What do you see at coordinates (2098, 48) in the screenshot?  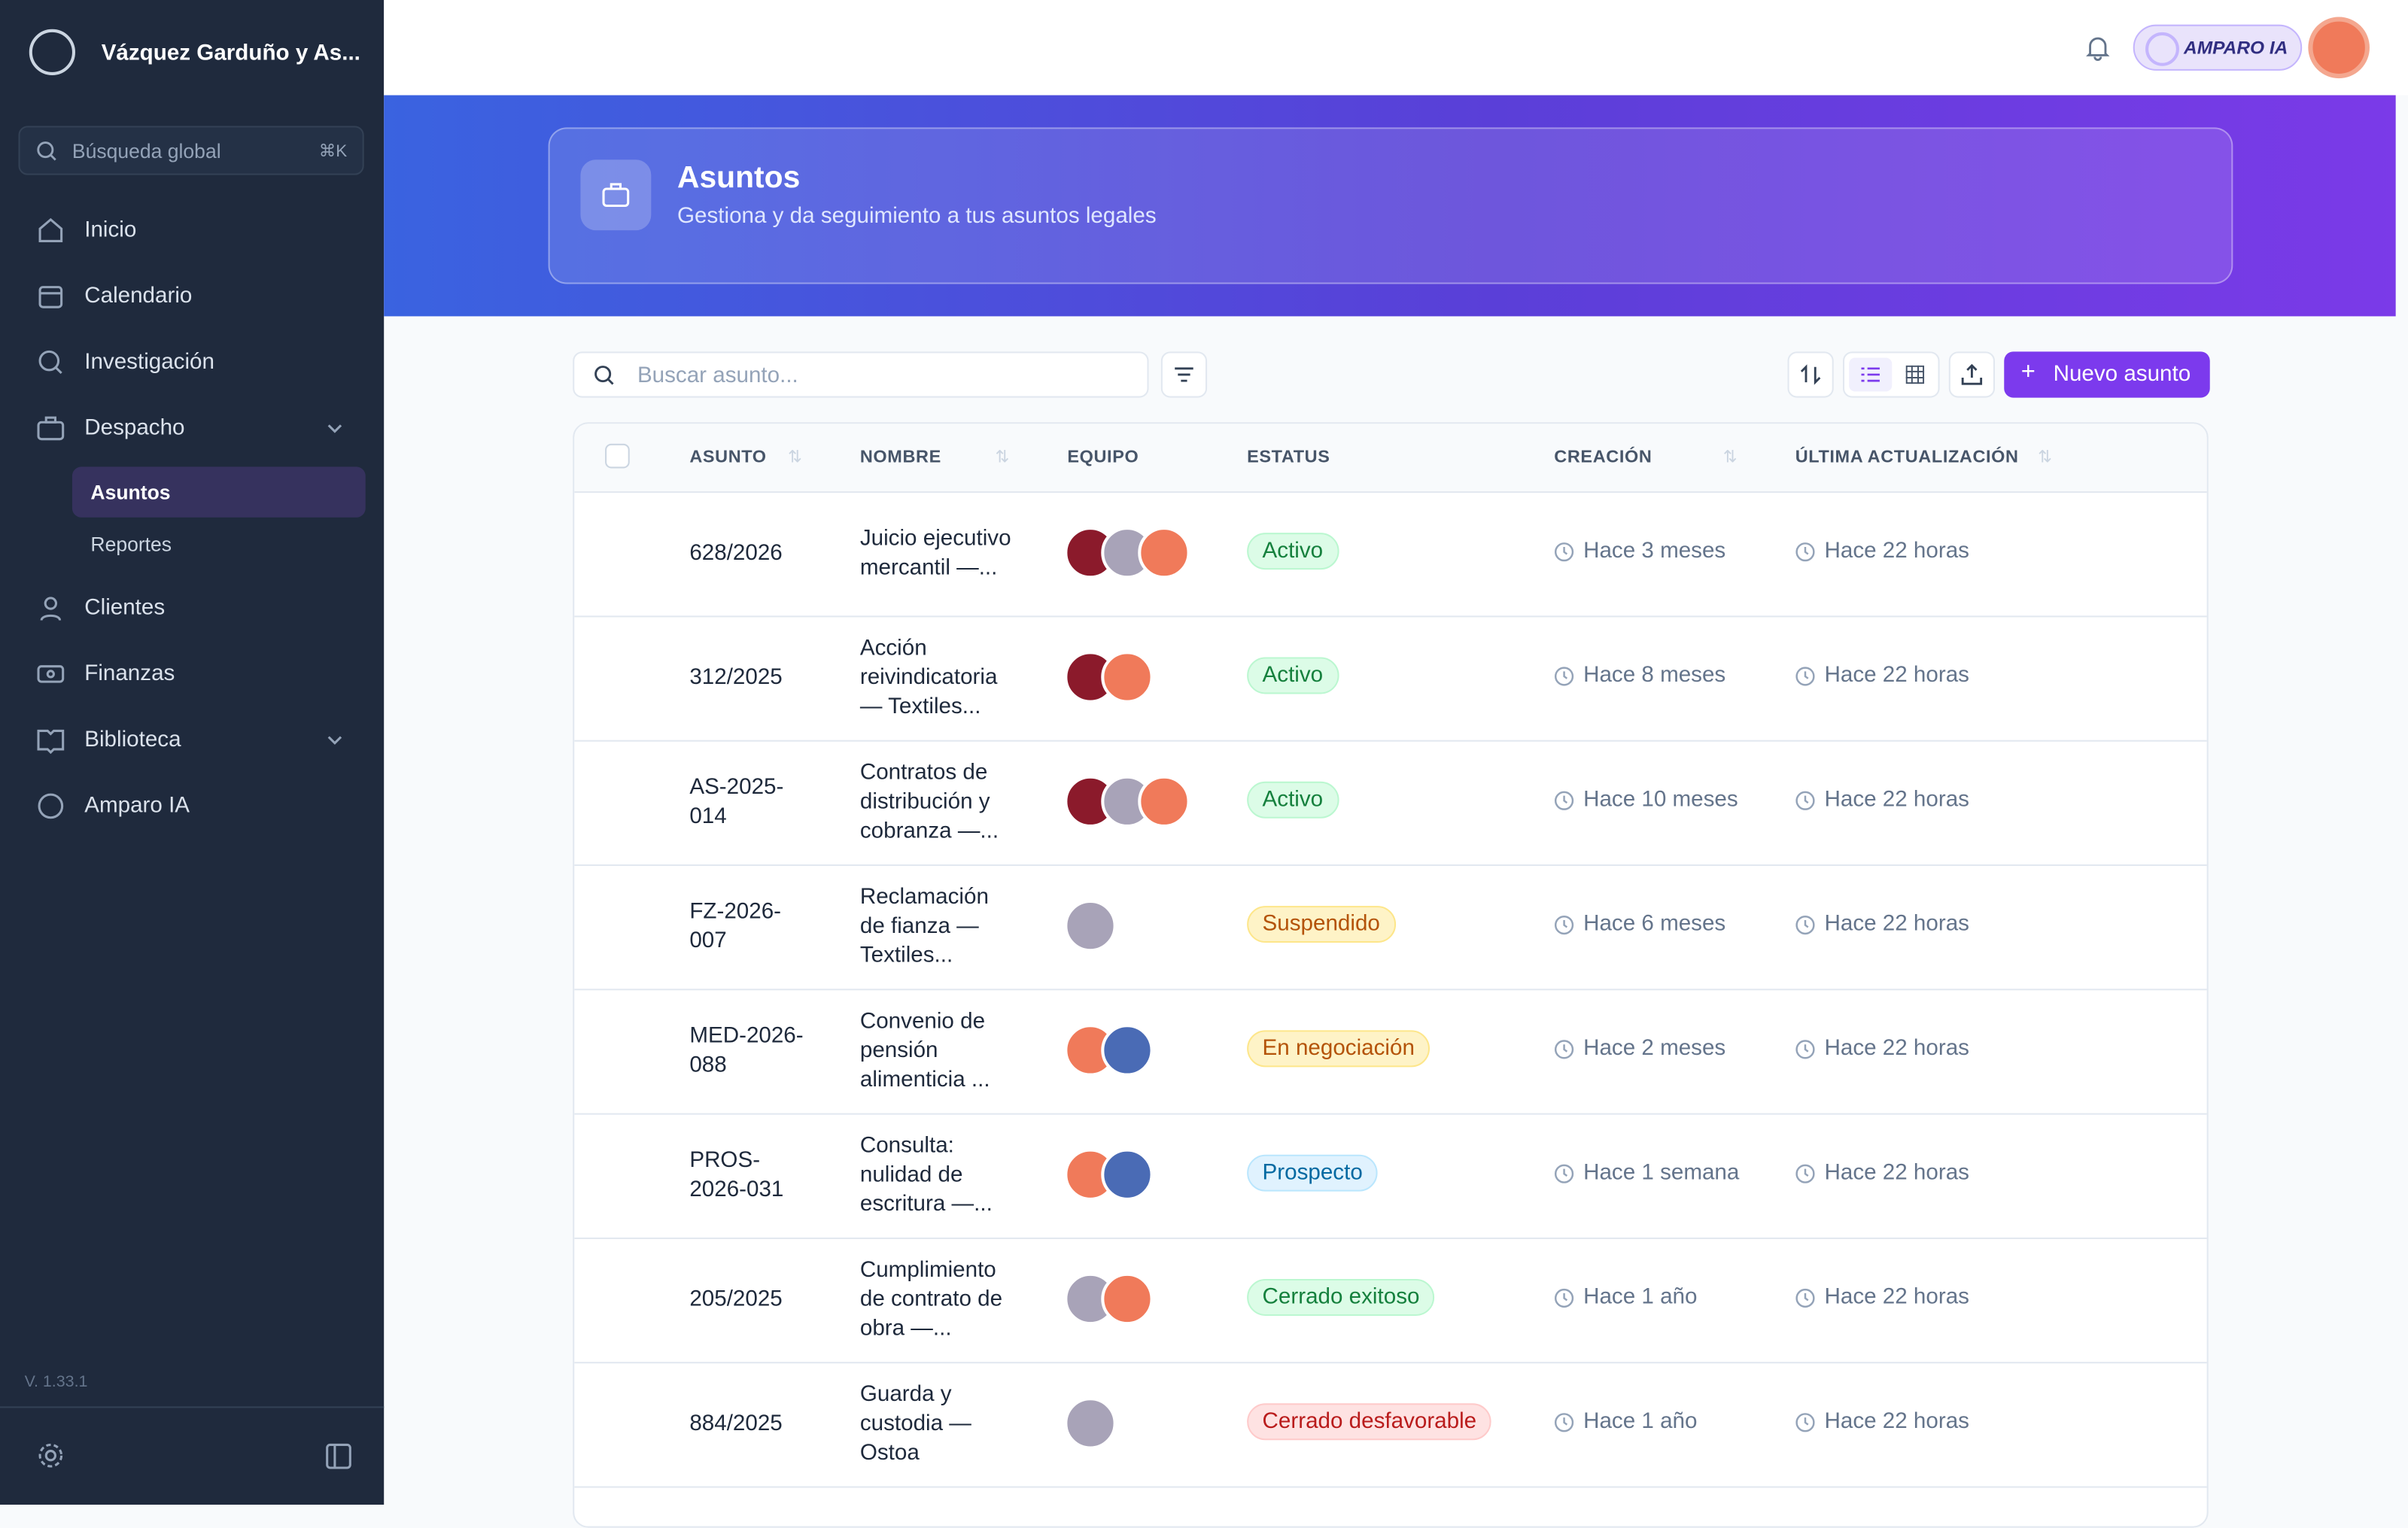 I see `bell` at bounding box center [2098, 48].